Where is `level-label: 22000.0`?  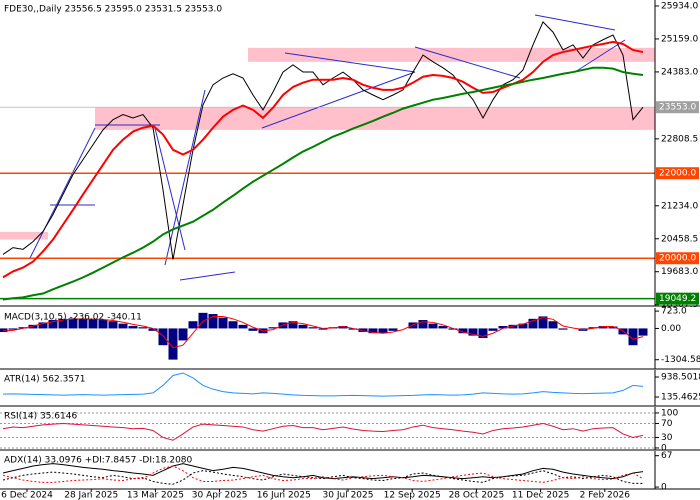 level-label: 22000.0 is located at coordinates (677, 174).